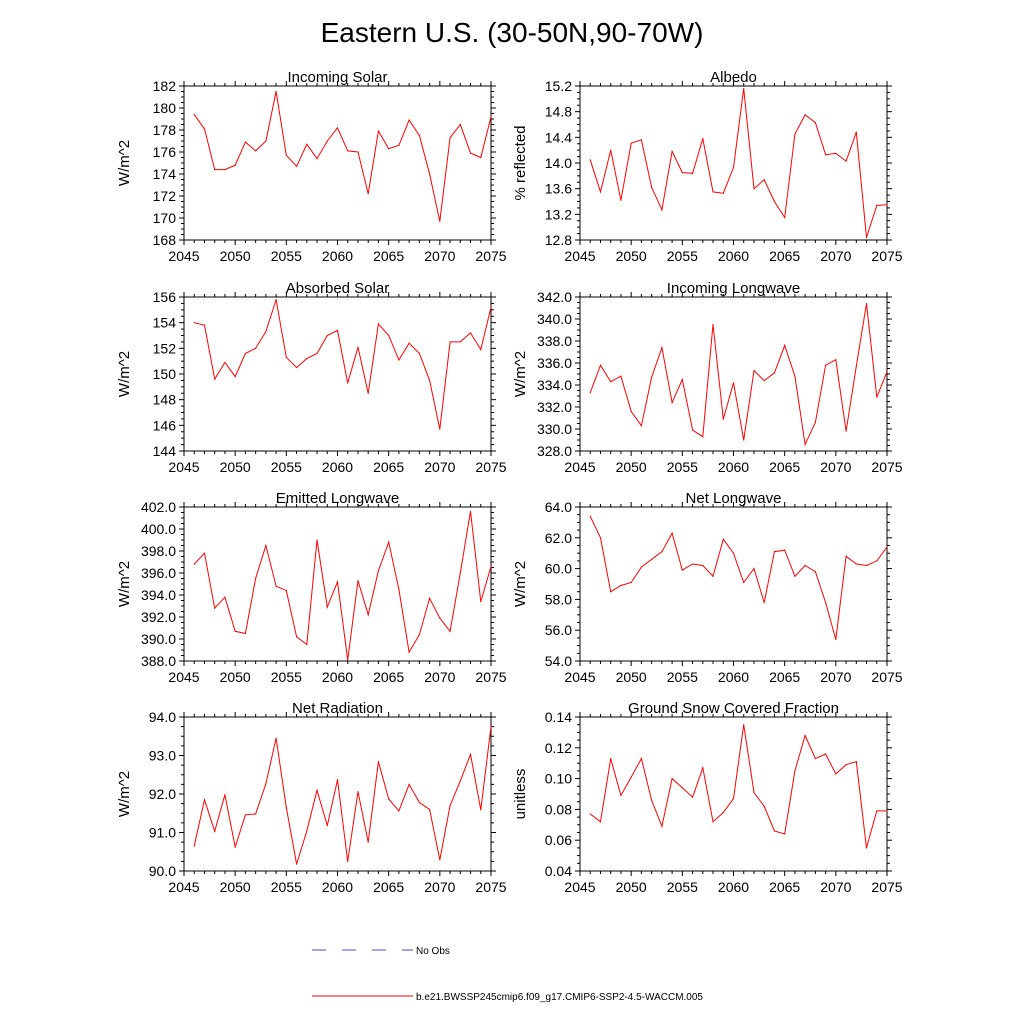  What do you see at coordinates (558, 599) in the screenshot?
I see `y-tick-label: 58.0` at bounding box center [558, 599].